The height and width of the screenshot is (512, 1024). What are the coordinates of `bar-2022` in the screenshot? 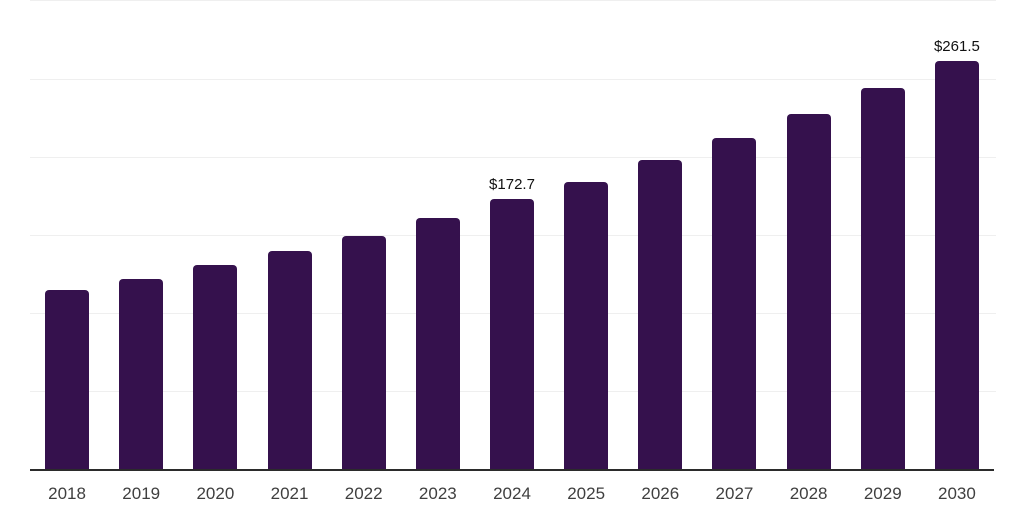 It's located at (363, 352).